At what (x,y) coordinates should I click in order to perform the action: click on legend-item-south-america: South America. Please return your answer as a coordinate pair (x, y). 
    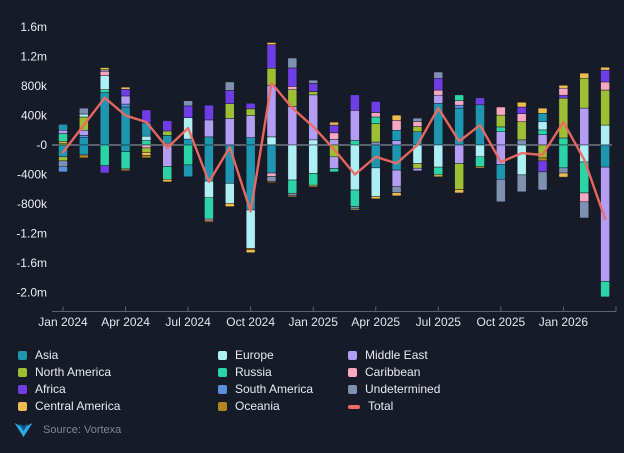
    Looking at the image, I should click on (283, 389).